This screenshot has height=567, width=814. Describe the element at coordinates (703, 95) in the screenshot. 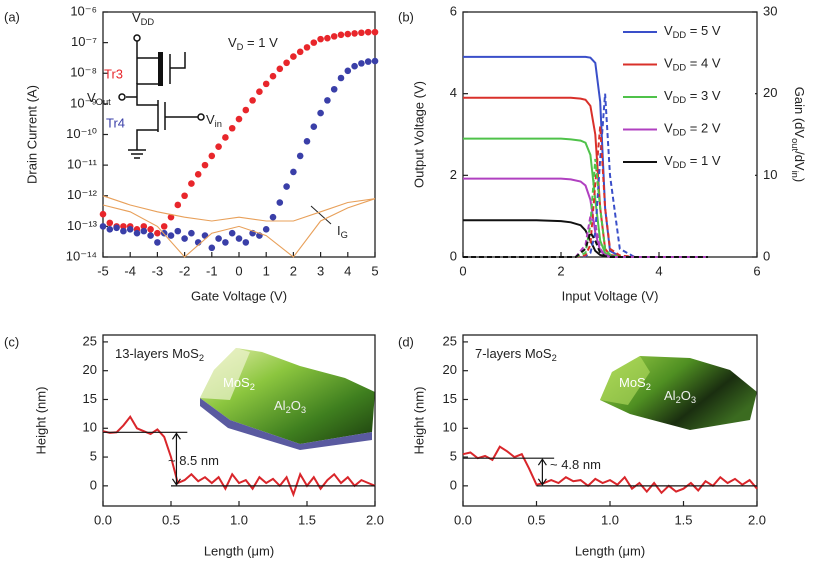

I see `text-part: = 3 V` at that location.